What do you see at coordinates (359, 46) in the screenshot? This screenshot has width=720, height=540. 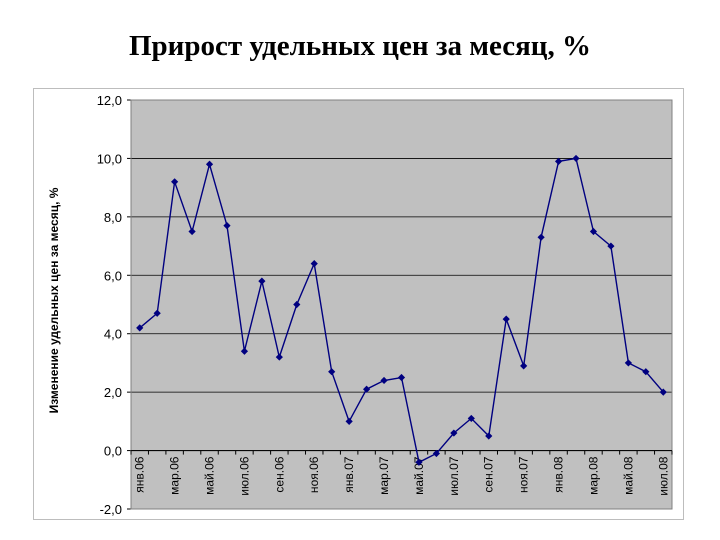 I see `page-title: Прирост удельных цен за месяц, %` at bounding box center [359, 46].